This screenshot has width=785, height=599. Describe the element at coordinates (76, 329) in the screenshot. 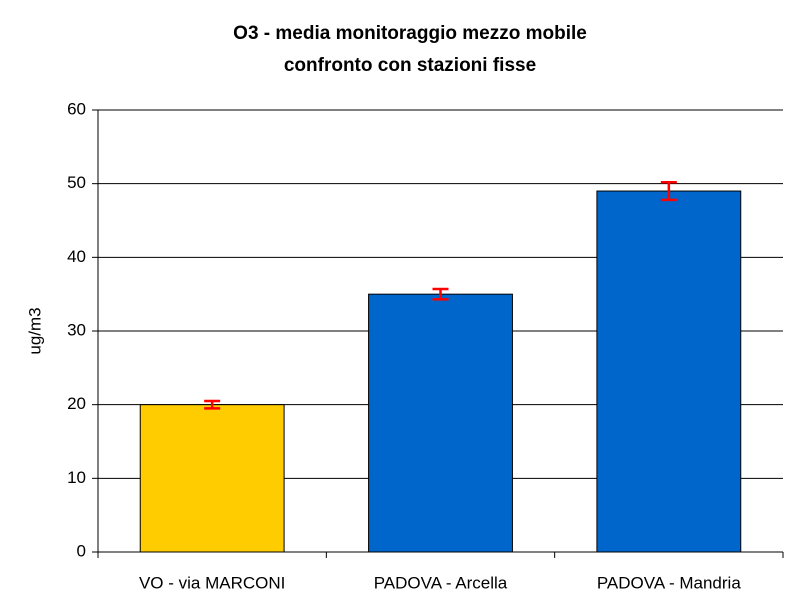

I see `y-tick-label: 30` at that location.